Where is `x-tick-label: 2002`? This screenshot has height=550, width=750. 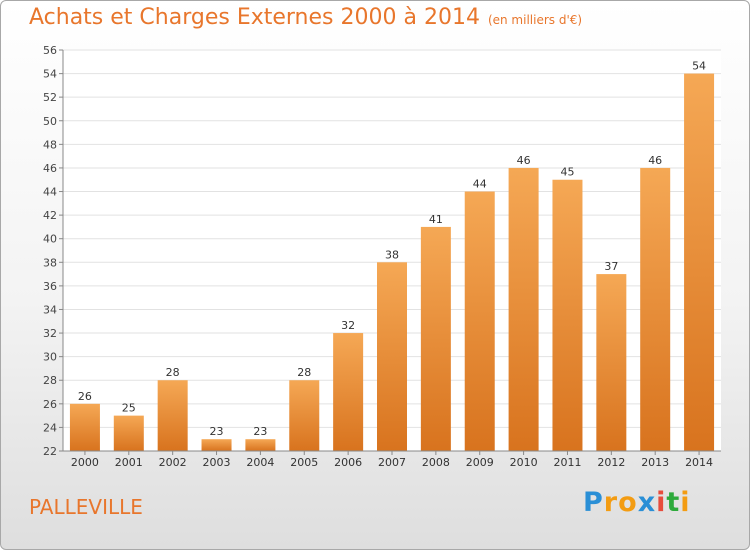
x-tick-label: 2002 is located at coordinates (173, 462).